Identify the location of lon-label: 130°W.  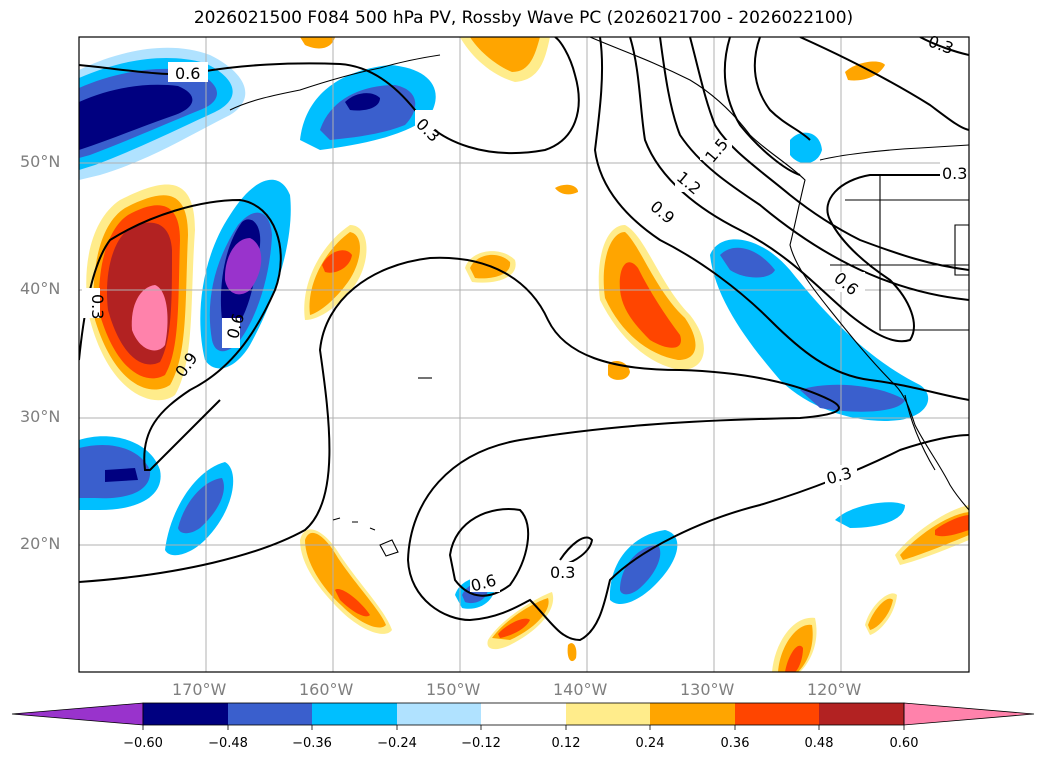
(707, 689).